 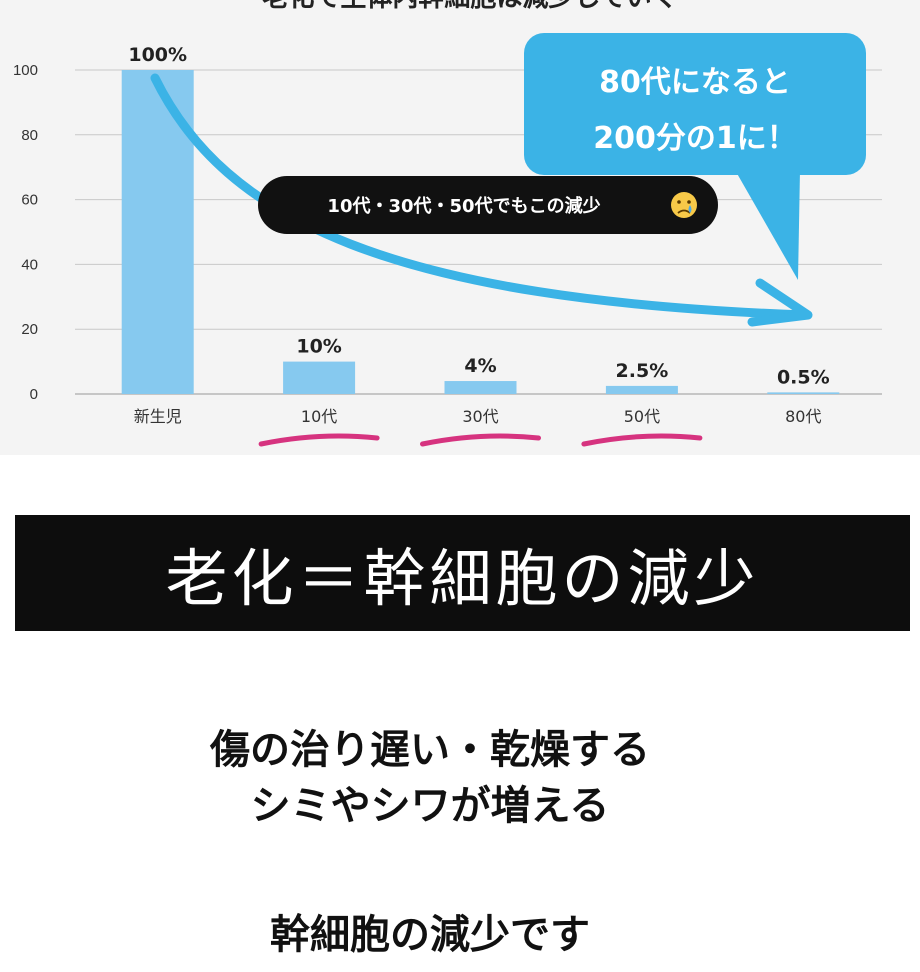 I want to click on decline-arrow-head, so click(x=780, y=302).